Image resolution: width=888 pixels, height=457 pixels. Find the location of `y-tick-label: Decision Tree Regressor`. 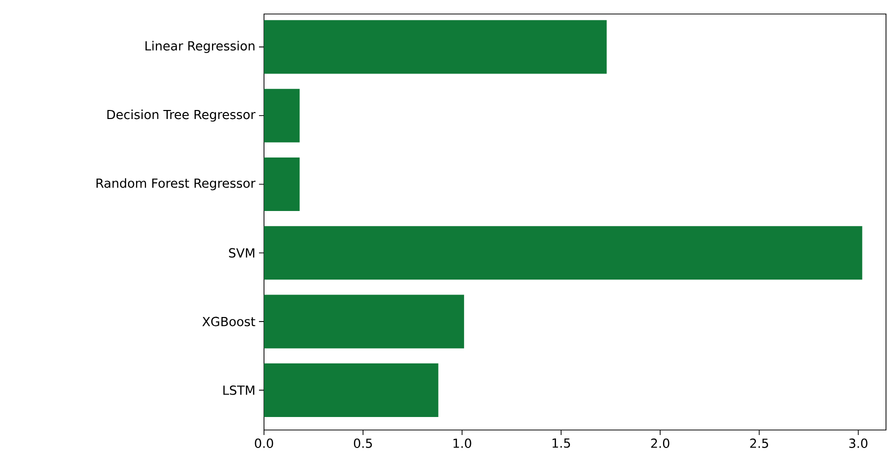

y-tick-label: Decision Tree Regressor is located at coordinates (181, 116).